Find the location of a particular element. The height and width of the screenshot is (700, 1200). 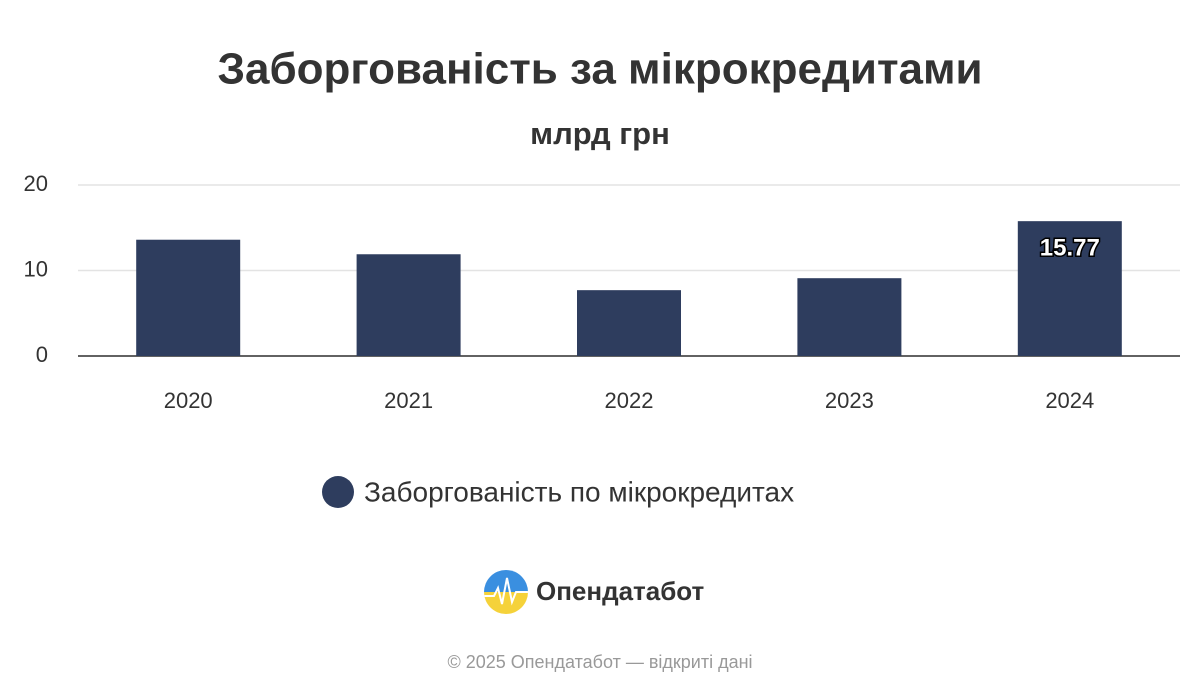

x-tick-label: 2023 is located at coordinates (849, 400).